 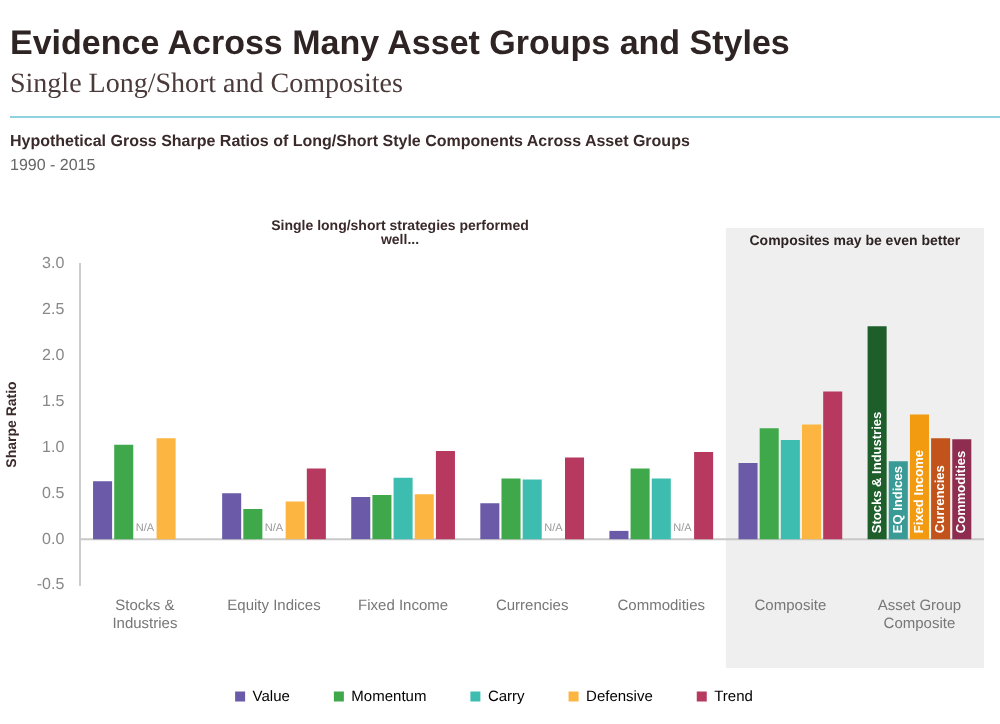 What do you see at coordinates (54, 355) in the screenshot?
I see `y-tick-label: 2.0` at bounding box center [54, 355].